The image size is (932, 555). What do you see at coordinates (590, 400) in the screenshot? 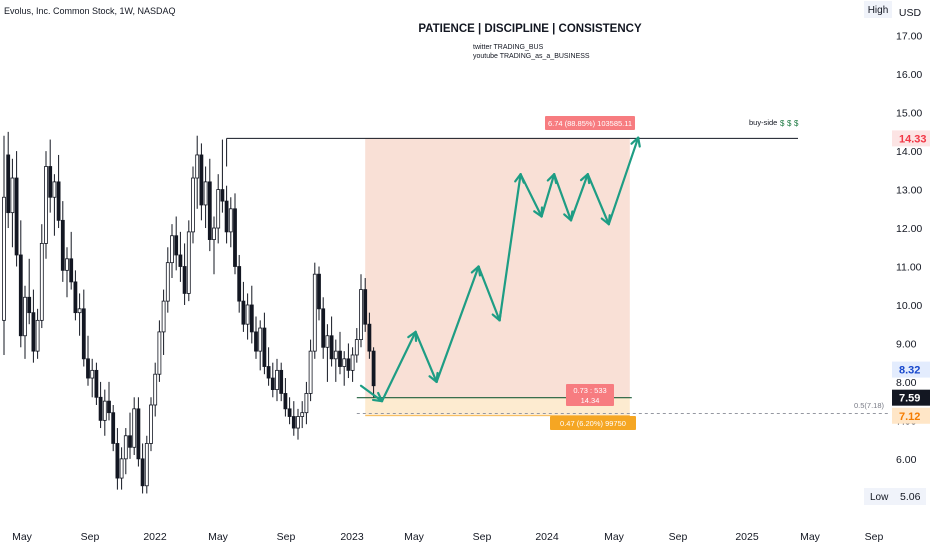
I see `ratio-target-label: 14.34` at bounding box center [590, 400].